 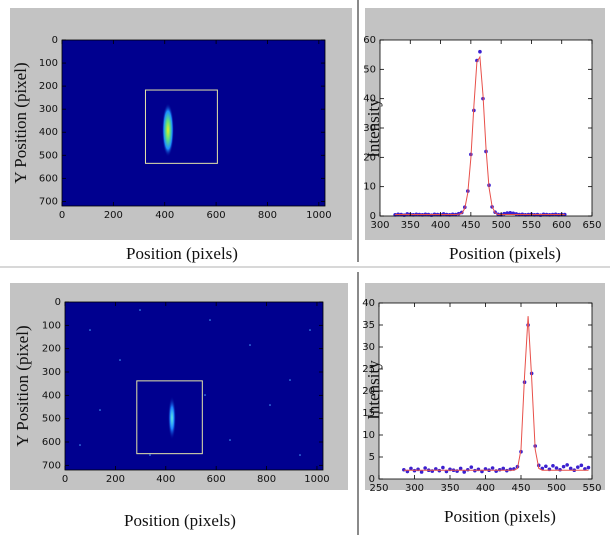 What do you see at coordinates (369, 69) in the screenshot?
I see `y-tick-label: 50` at bounding box center [369, 69].